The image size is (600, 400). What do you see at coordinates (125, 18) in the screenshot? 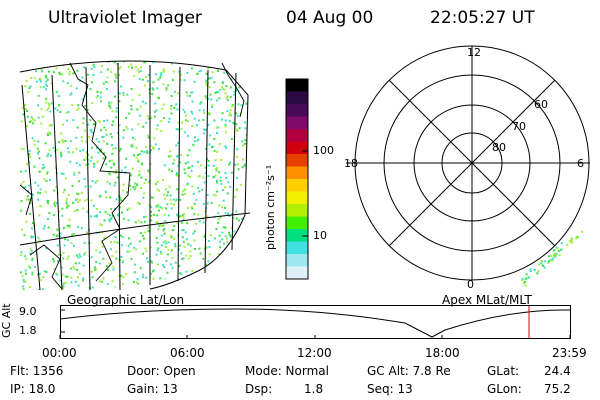
I see `instrument-title: Ultraviolet Imager` at bounding box center [125, 18].